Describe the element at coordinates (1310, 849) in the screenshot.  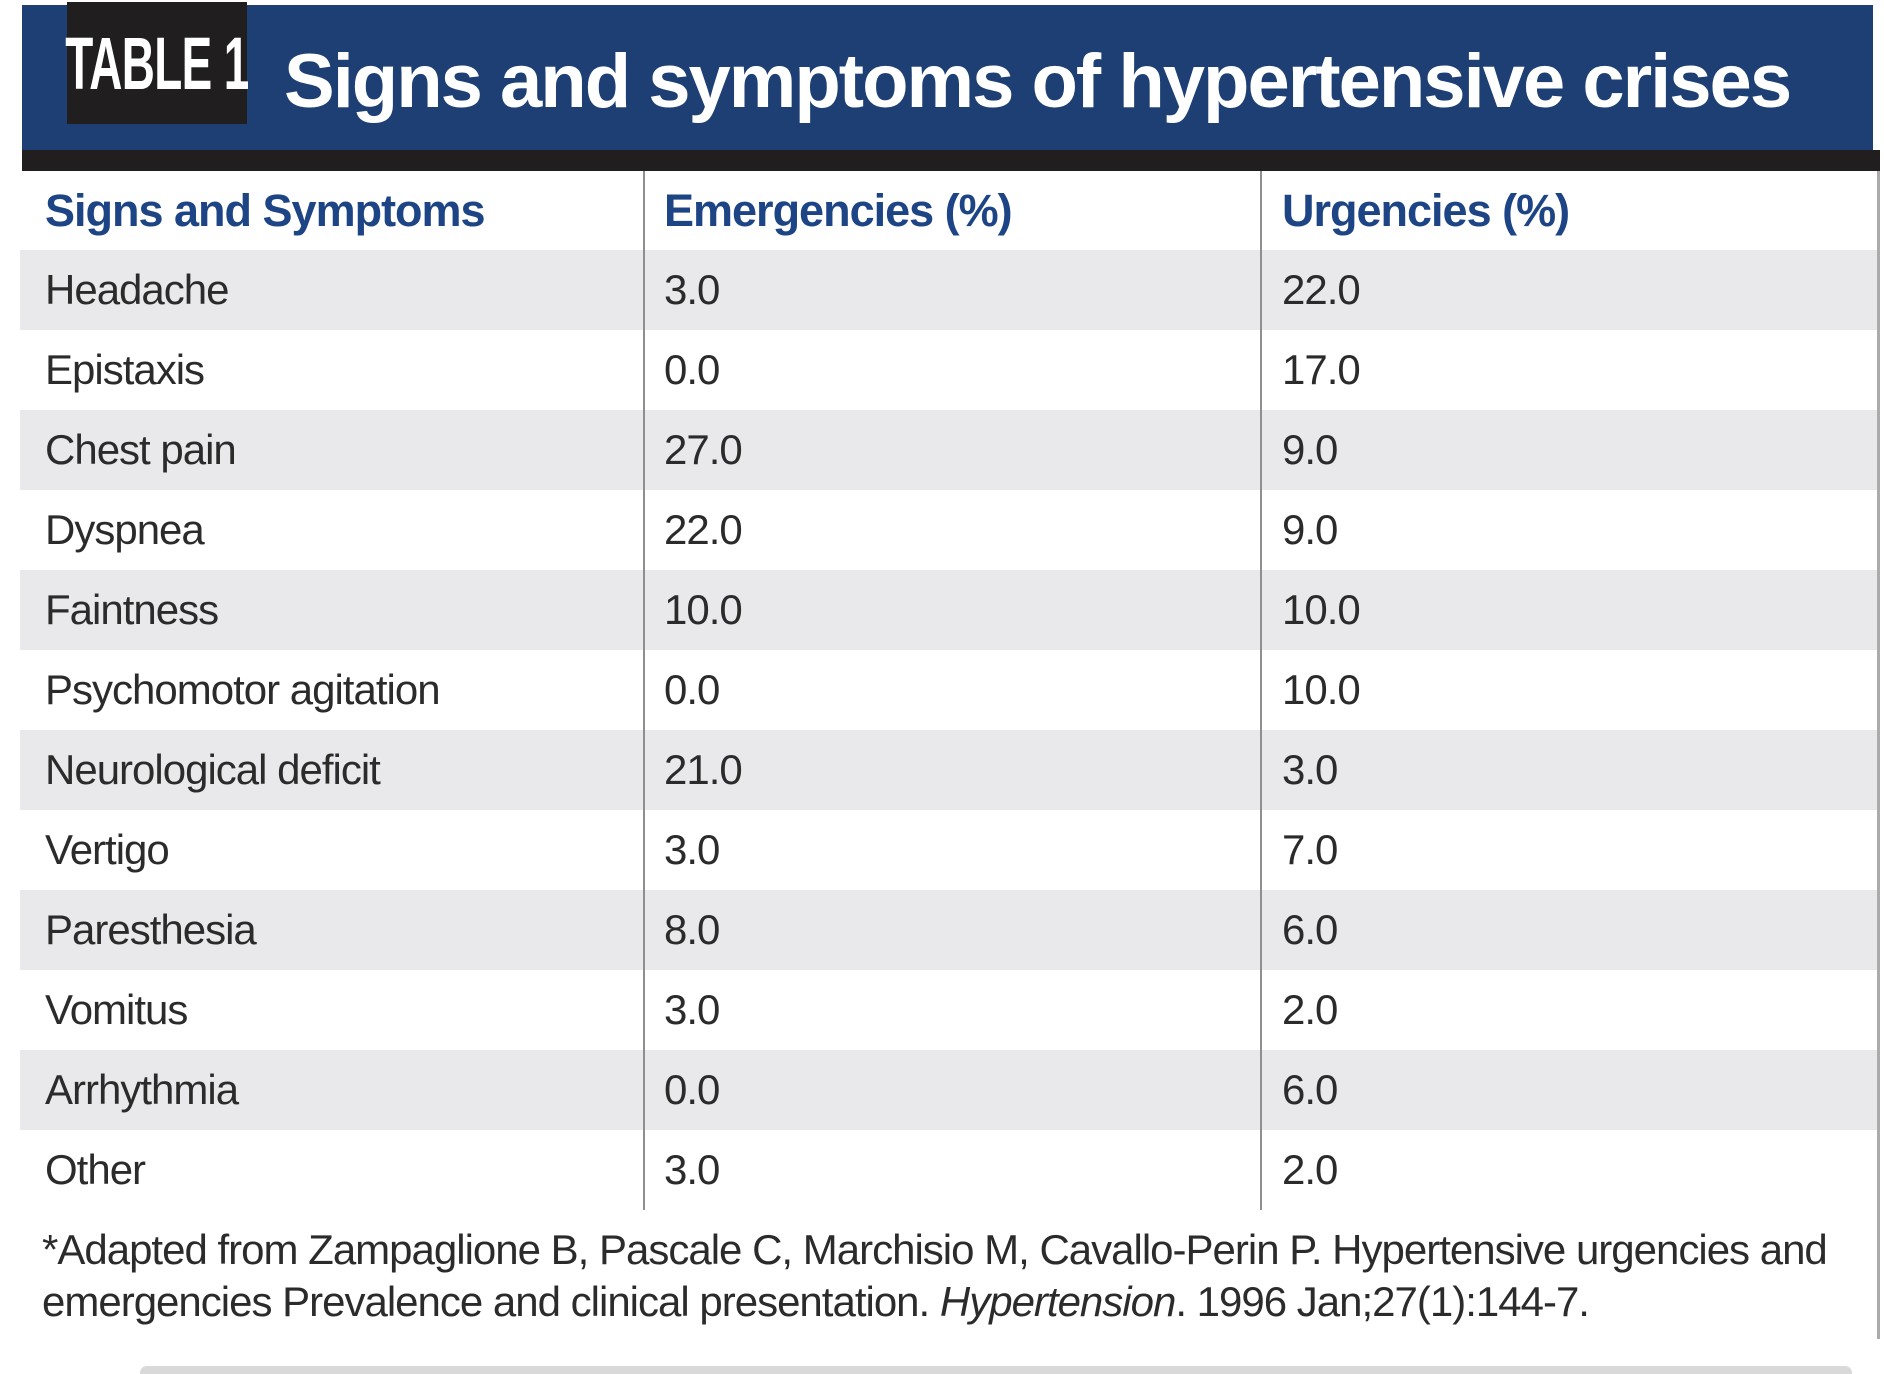
I see `urgencies-cell: 7.0` at that location.